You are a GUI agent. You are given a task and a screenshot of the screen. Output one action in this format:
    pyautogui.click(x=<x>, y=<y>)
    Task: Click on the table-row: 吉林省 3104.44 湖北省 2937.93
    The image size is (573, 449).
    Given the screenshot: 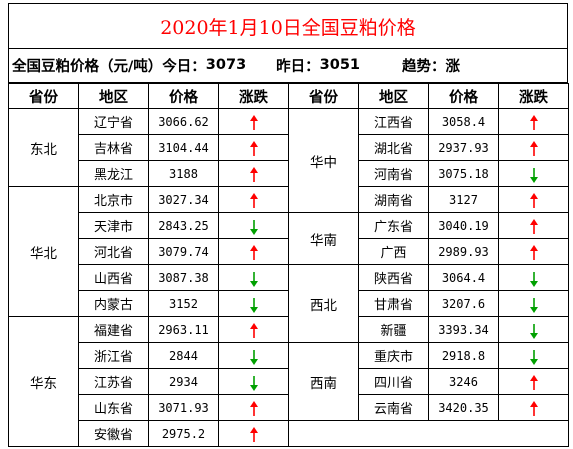 What is the action you would take?
    pyautogui.click(x=289, y=147)
    